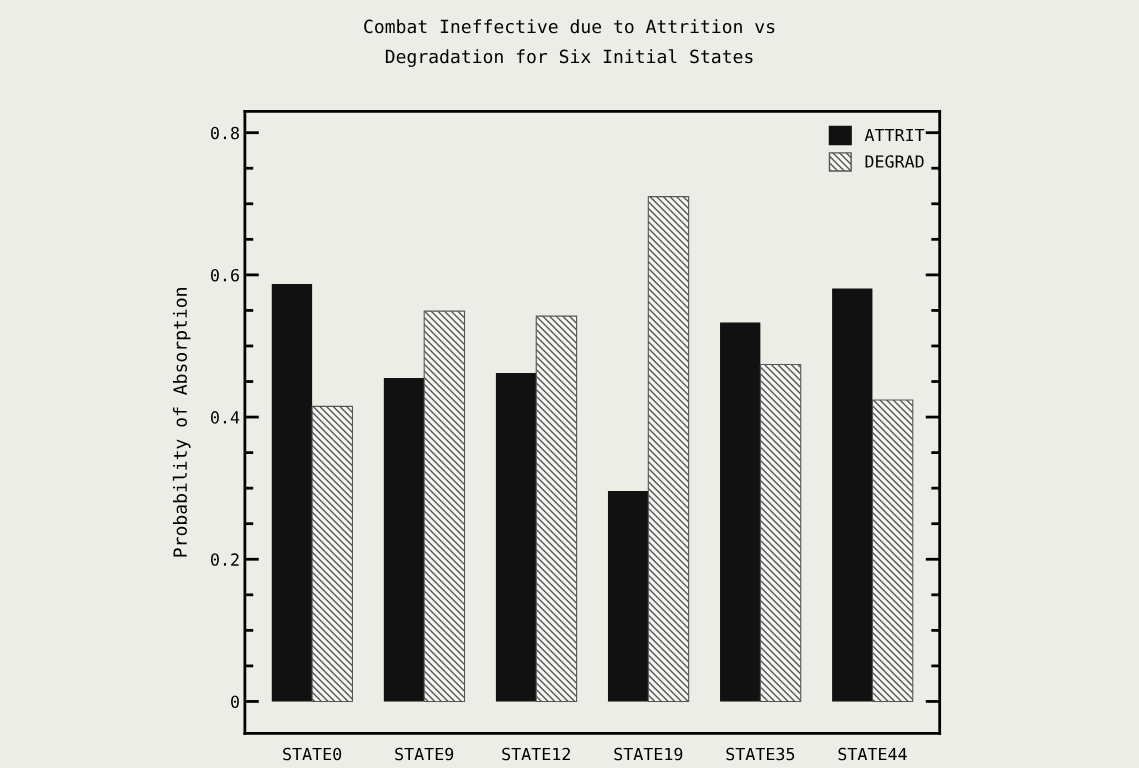 The image size is (1139, 768). What do you see at coordinates (312, 754) in the screenshot?
I see `x-tick-label: STATE0` at bounding box center [312, 754].